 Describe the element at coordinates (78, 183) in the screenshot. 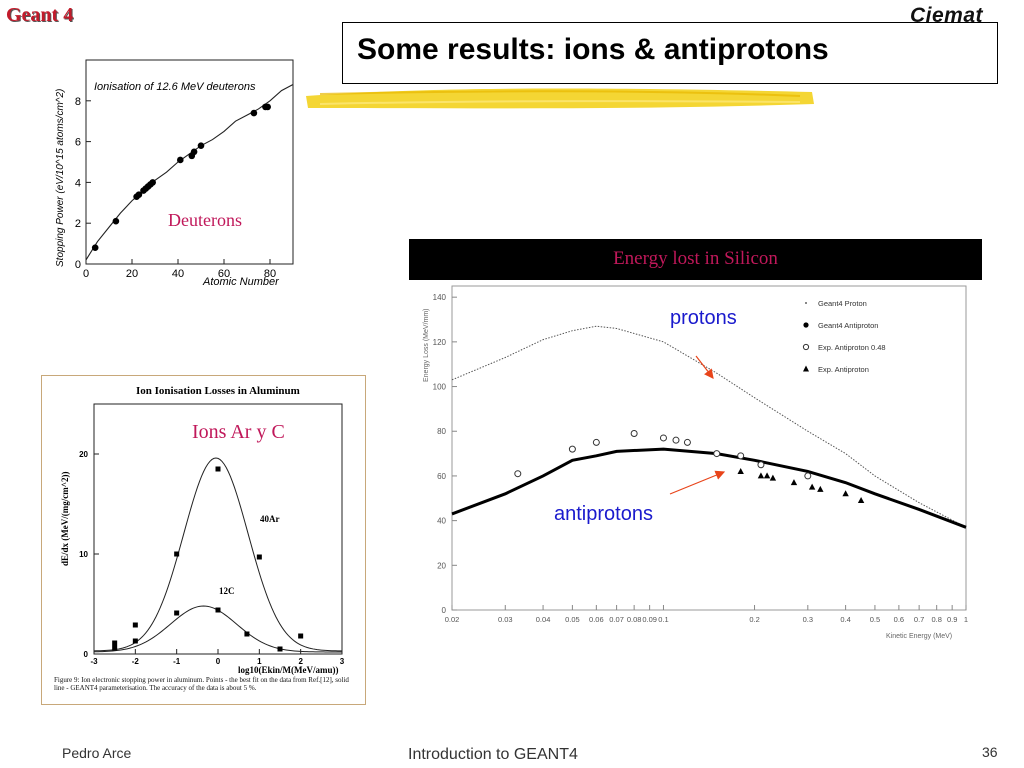

I see `deuteron-y-tick-label: 4` at that location.